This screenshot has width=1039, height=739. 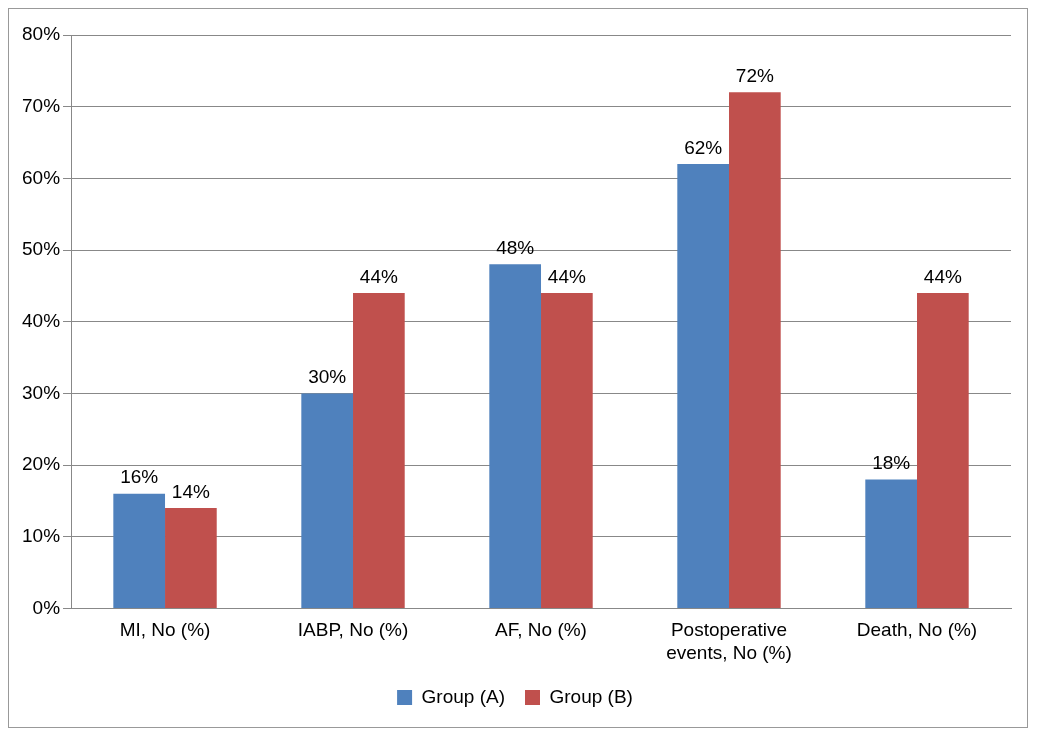 What do you see at coordinates (41, 105) in the screenshot?
I see `y-tick-label: 70%` at bounding box center [41, 105].